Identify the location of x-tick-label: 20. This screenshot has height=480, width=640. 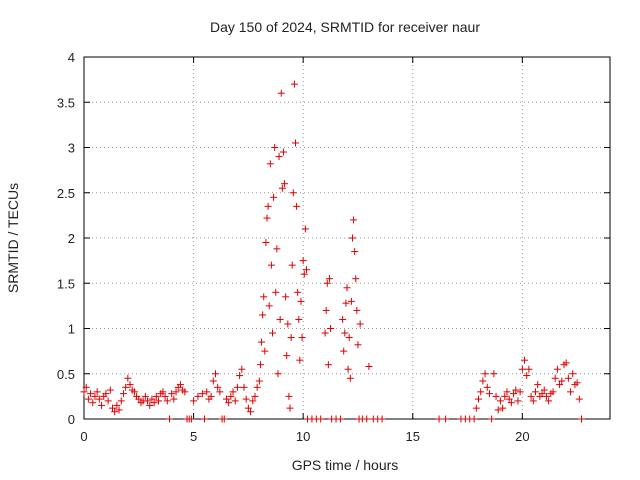
(522, 436).